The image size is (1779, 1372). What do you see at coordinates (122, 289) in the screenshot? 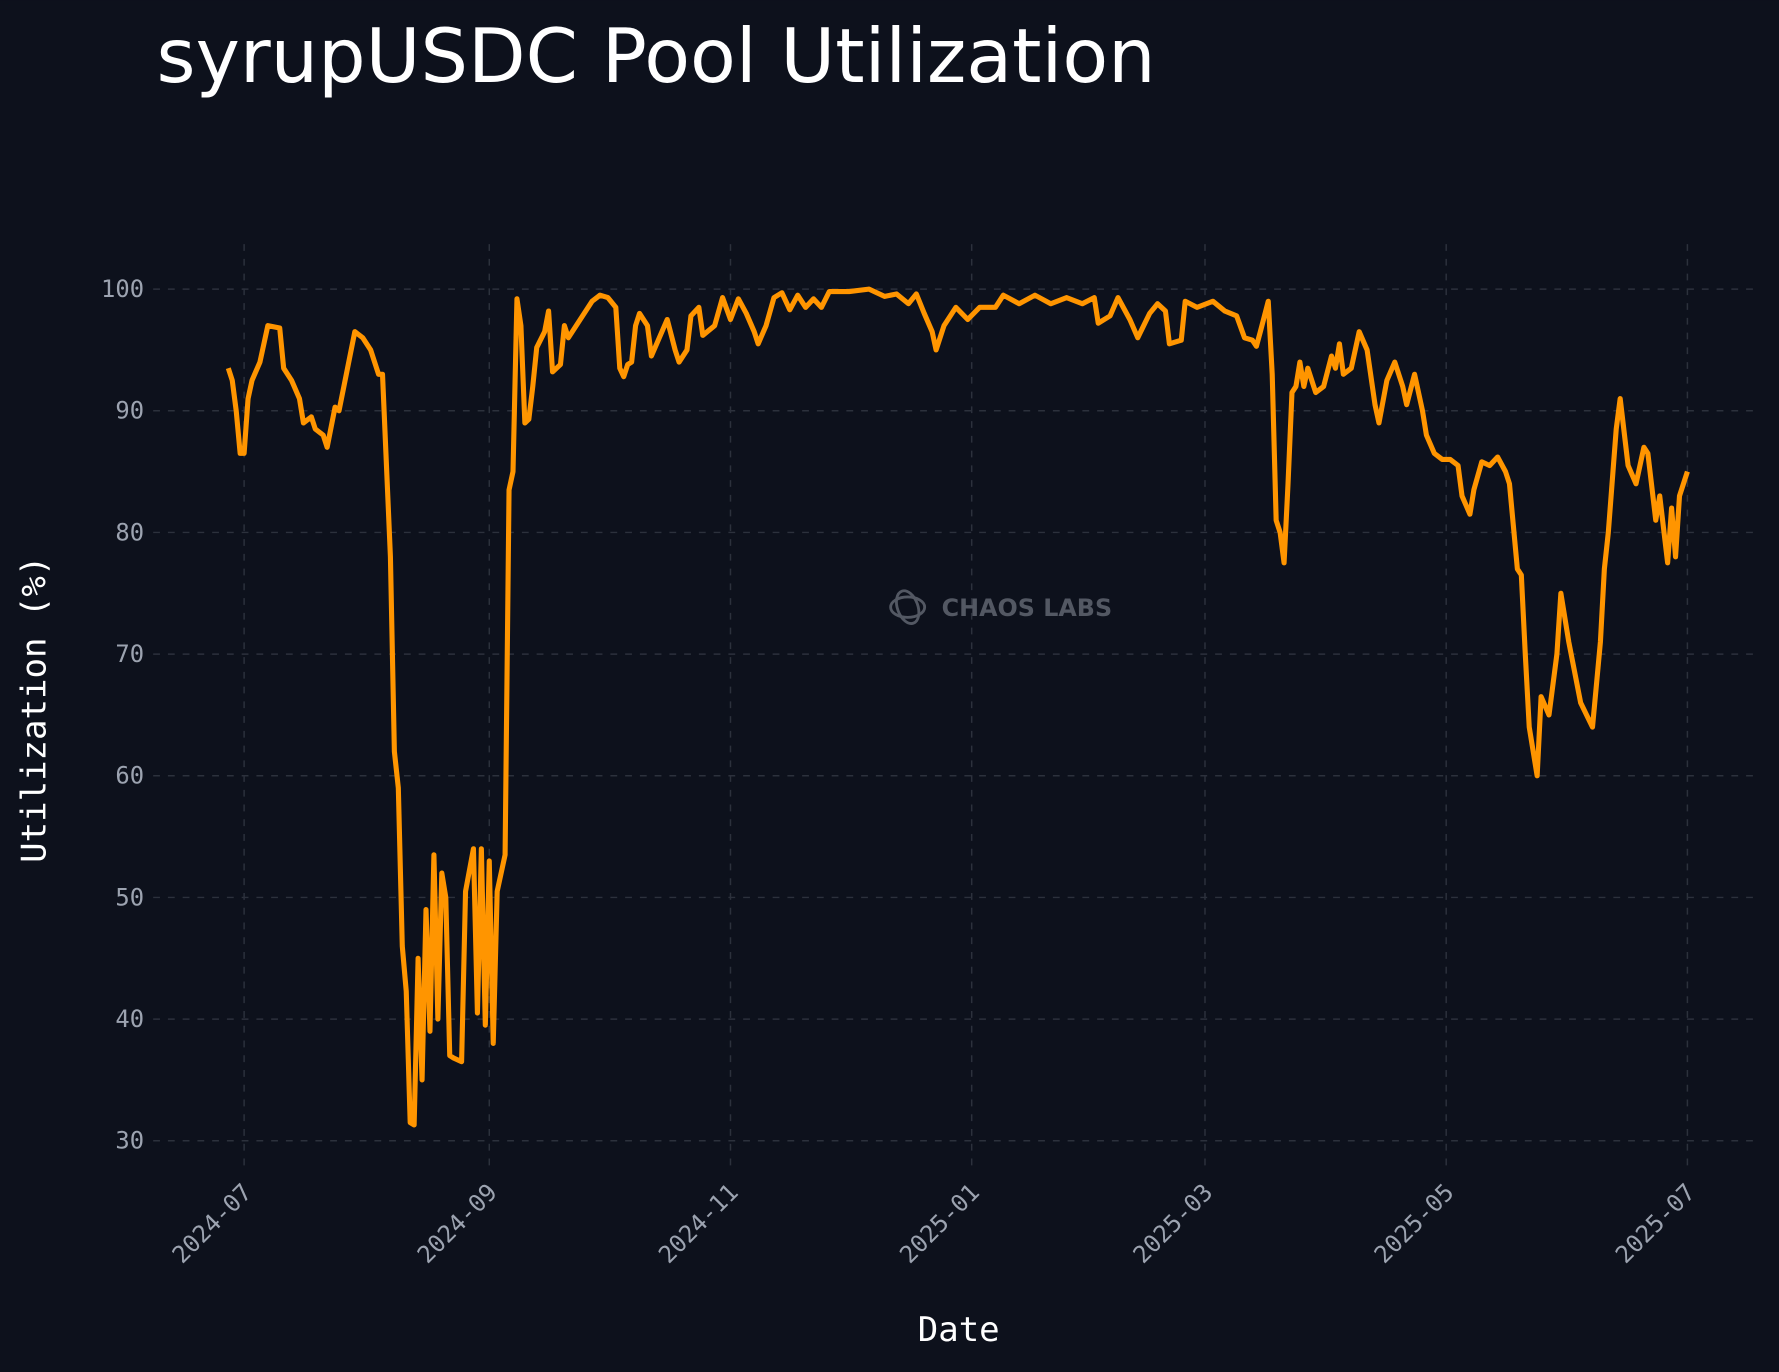
I see `y-tick-label: 100` at bounding box center [122, 289].